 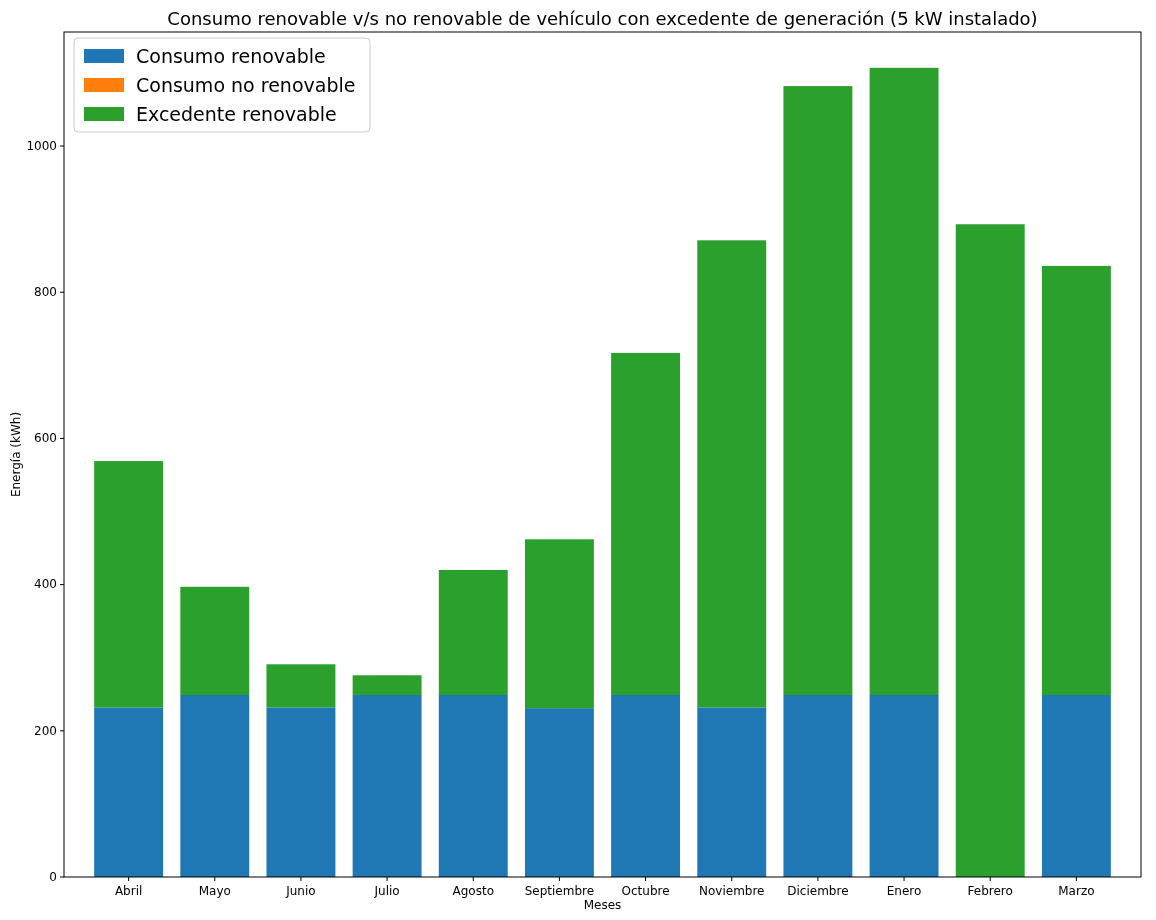 I want to click on x-tick-label: Mayo, so click(x=214, y=891).